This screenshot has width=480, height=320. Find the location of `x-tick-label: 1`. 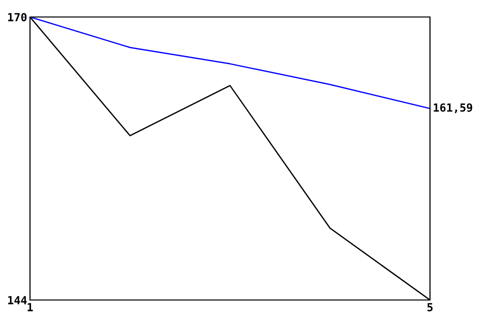

x-tick-label: 1 is located at coordinates (30, 307).